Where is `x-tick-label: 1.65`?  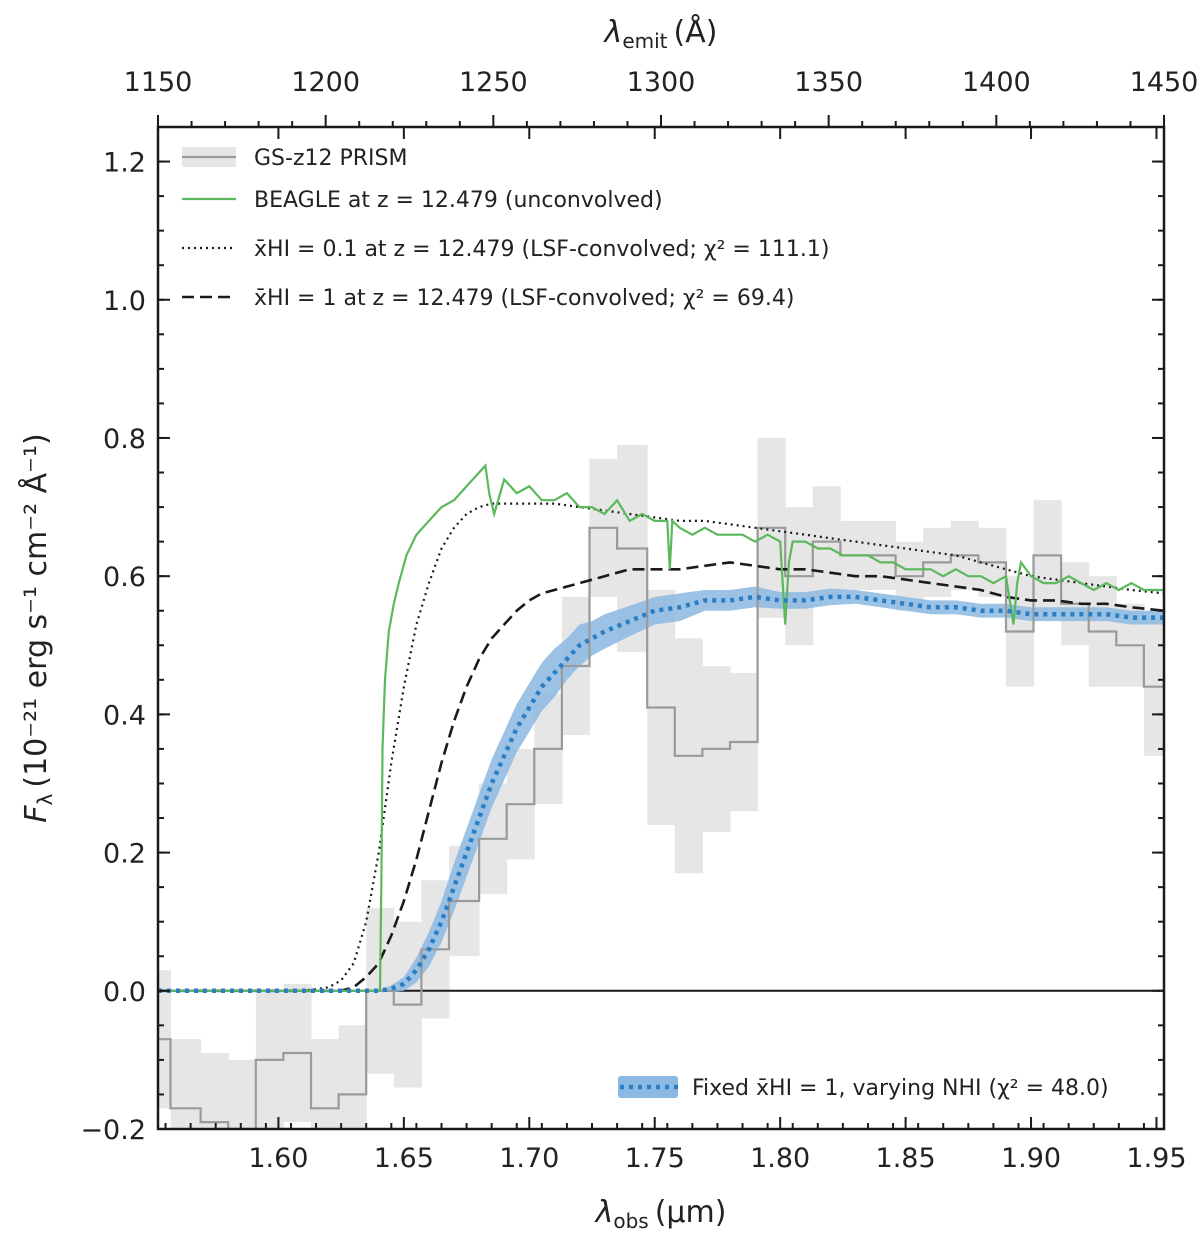
x-tick-label: 1.65 is located at coordinates (404, 1158).